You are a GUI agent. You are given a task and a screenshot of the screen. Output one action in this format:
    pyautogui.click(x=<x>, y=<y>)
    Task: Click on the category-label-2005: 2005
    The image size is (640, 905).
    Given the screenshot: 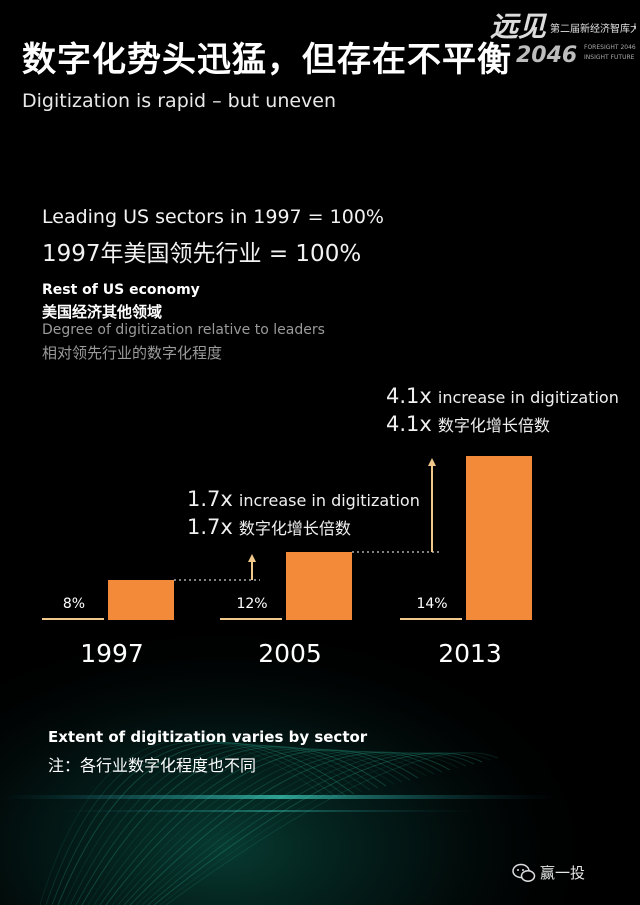 What is the action you would take?
    pyautogui.click(x=290, y=653)
    